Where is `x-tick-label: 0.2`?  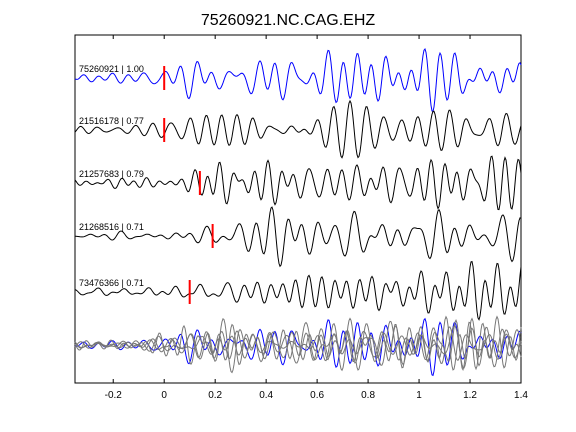
x-tick-label: 0.2 is located at coordinates (215, 395).